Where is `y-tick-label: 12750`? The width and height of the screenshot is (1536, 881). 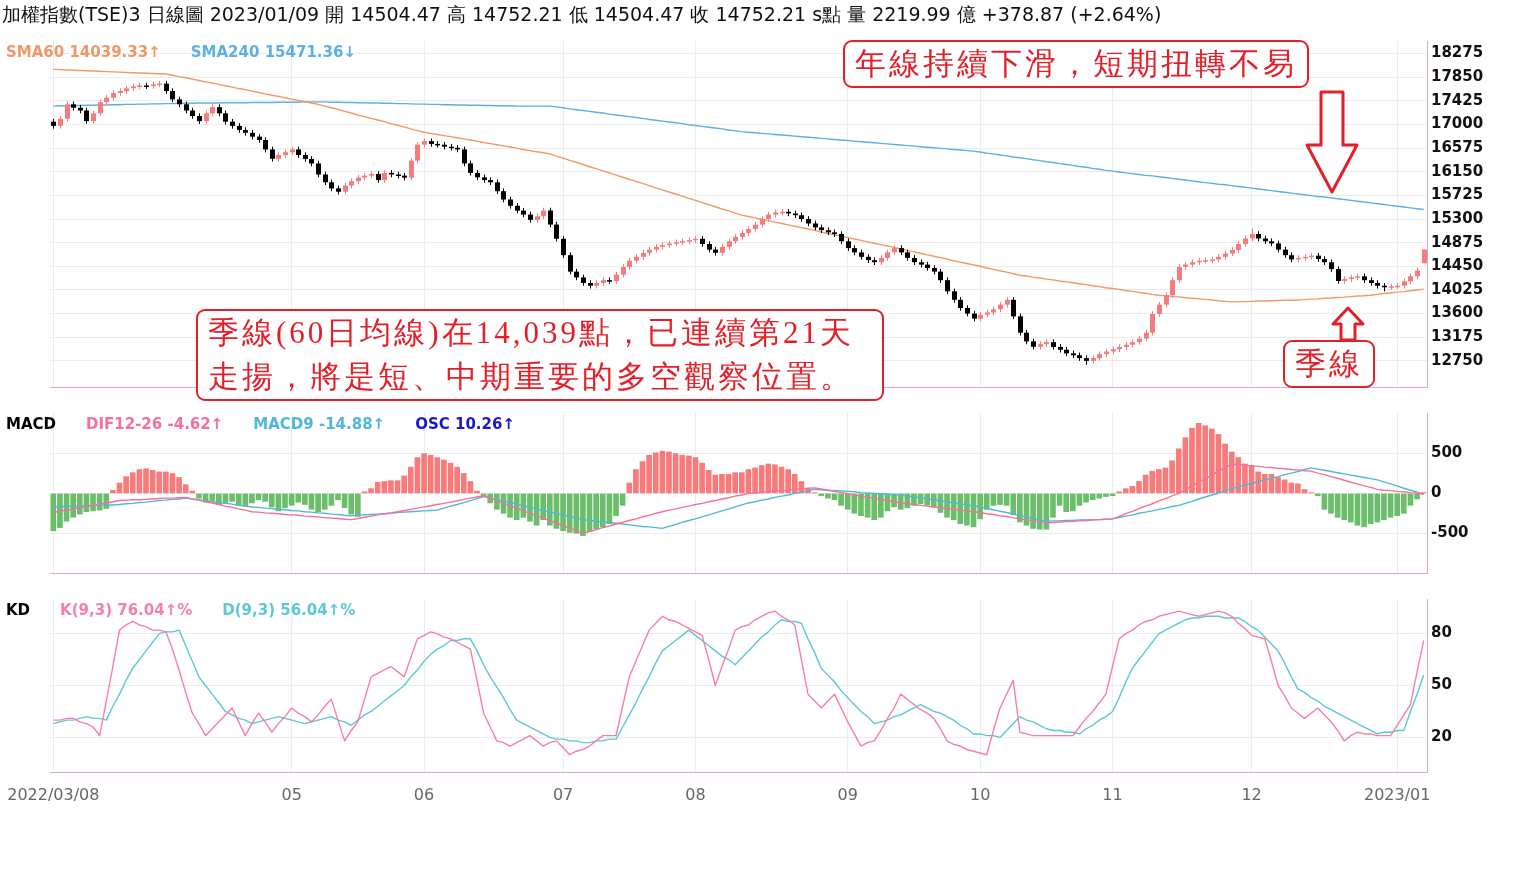
y-tick-label: 12750 is located at coordinates (1457, 359).